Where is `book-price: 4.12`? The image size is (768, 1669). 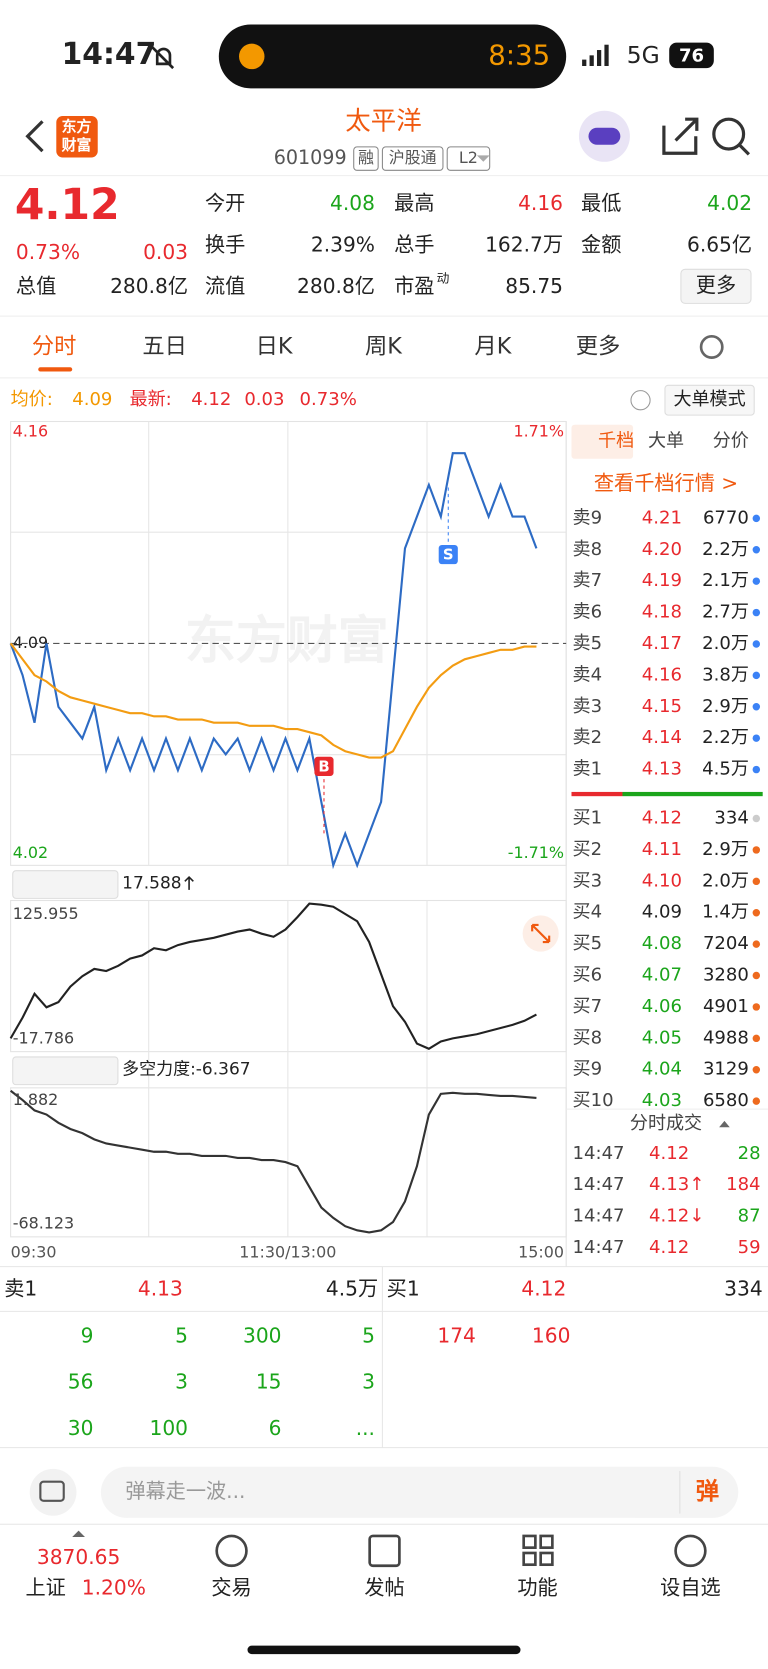 book-price: 4.12 is located at coordinates (662, 818).